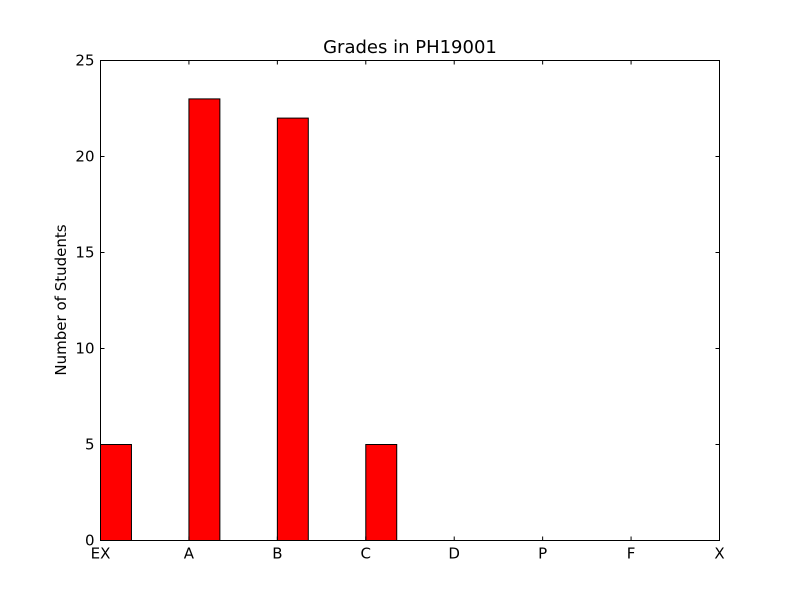  What do you see at coordinates (116, 492) in the screenshot?
I see `bar-ex` at bounding box center [116, 492].